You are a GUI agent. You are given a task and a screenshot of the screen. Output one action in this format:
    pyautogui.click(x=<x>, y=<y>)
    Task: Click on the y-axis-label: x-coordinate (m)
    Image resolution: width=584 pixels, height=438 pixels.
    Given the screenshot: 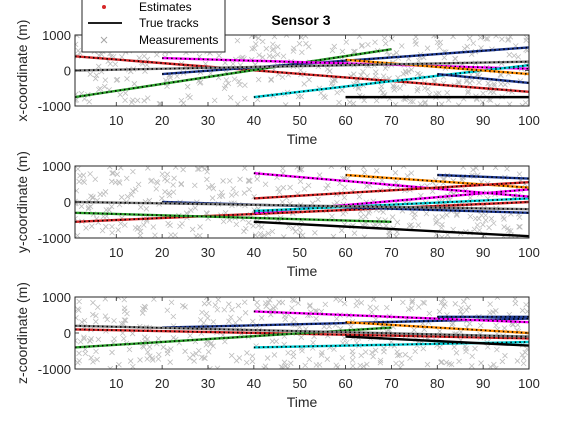 What is the action you would take?
    pyautogui.click(x=22, y=71)
    